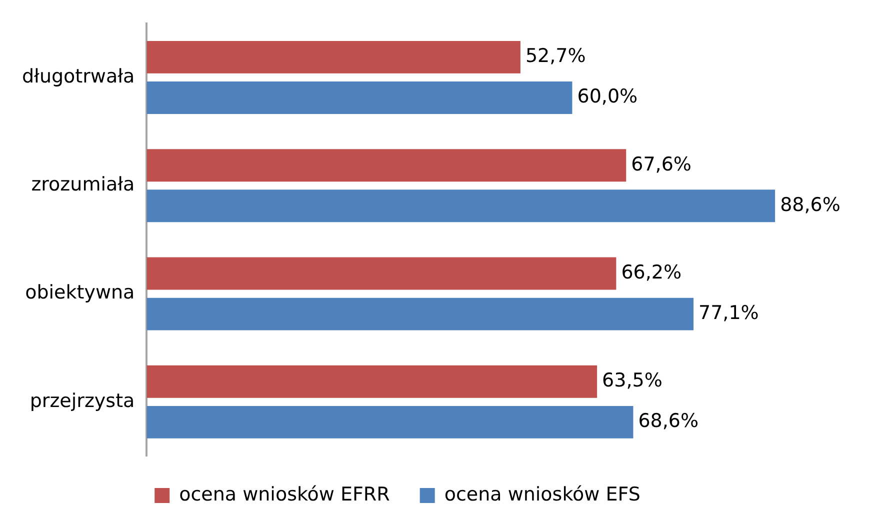 The image size is (875, 525). I want to click on data-label: 67,6%, so click(661, 164).